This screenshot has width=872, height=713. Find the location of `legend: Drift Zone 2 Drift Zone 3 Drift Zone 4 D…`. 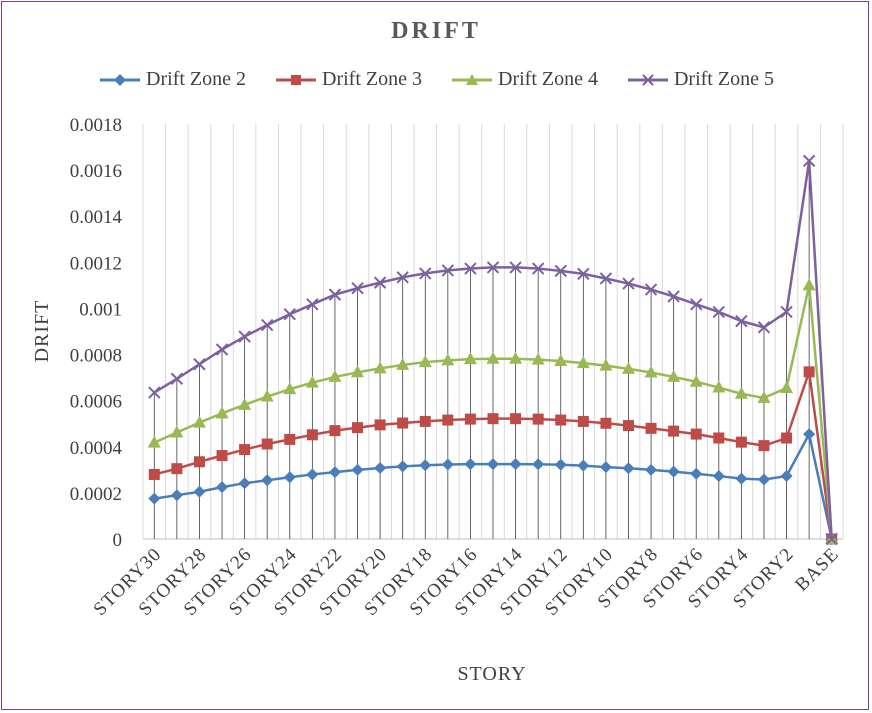

legend: Drift Zone 2 Drift Zone 3 Drift Zone 4 D… is located at coordinates (436, 79).